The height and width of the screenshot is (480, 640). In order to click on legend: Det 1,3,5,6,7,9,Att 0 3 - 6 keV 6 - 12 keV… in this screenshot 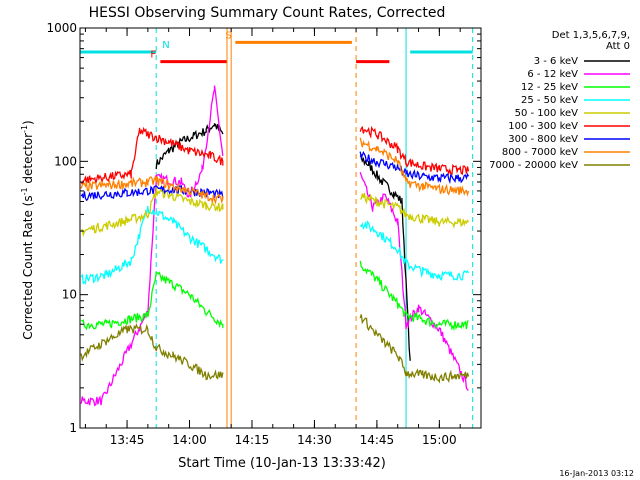, I will do `click(559, 100)`.